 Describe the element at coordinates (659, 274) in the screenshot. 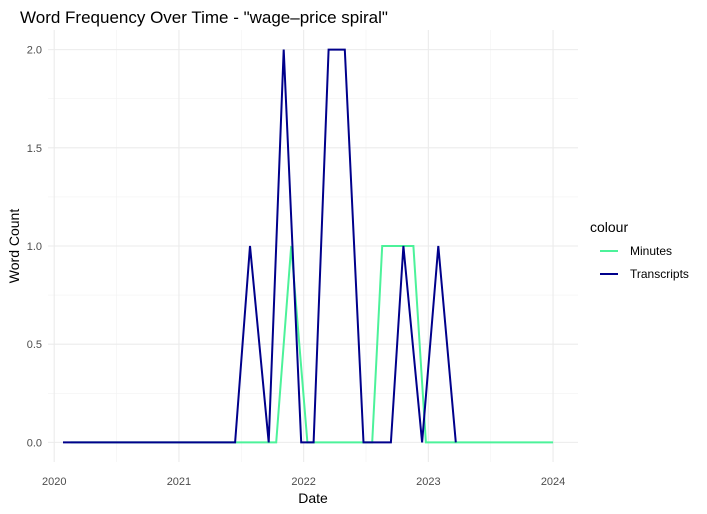

I see `legend-label-transcripts: Transcripts` at that location.